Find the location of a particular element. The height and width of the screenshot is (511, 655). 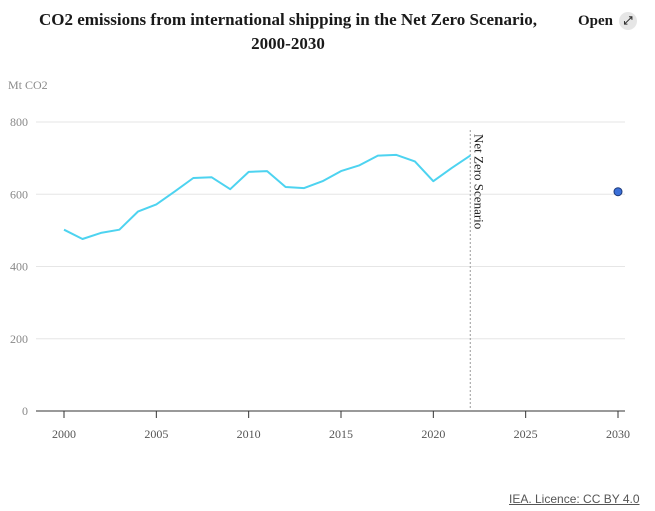

data-point-2022 is located at coordinates (470, 156).